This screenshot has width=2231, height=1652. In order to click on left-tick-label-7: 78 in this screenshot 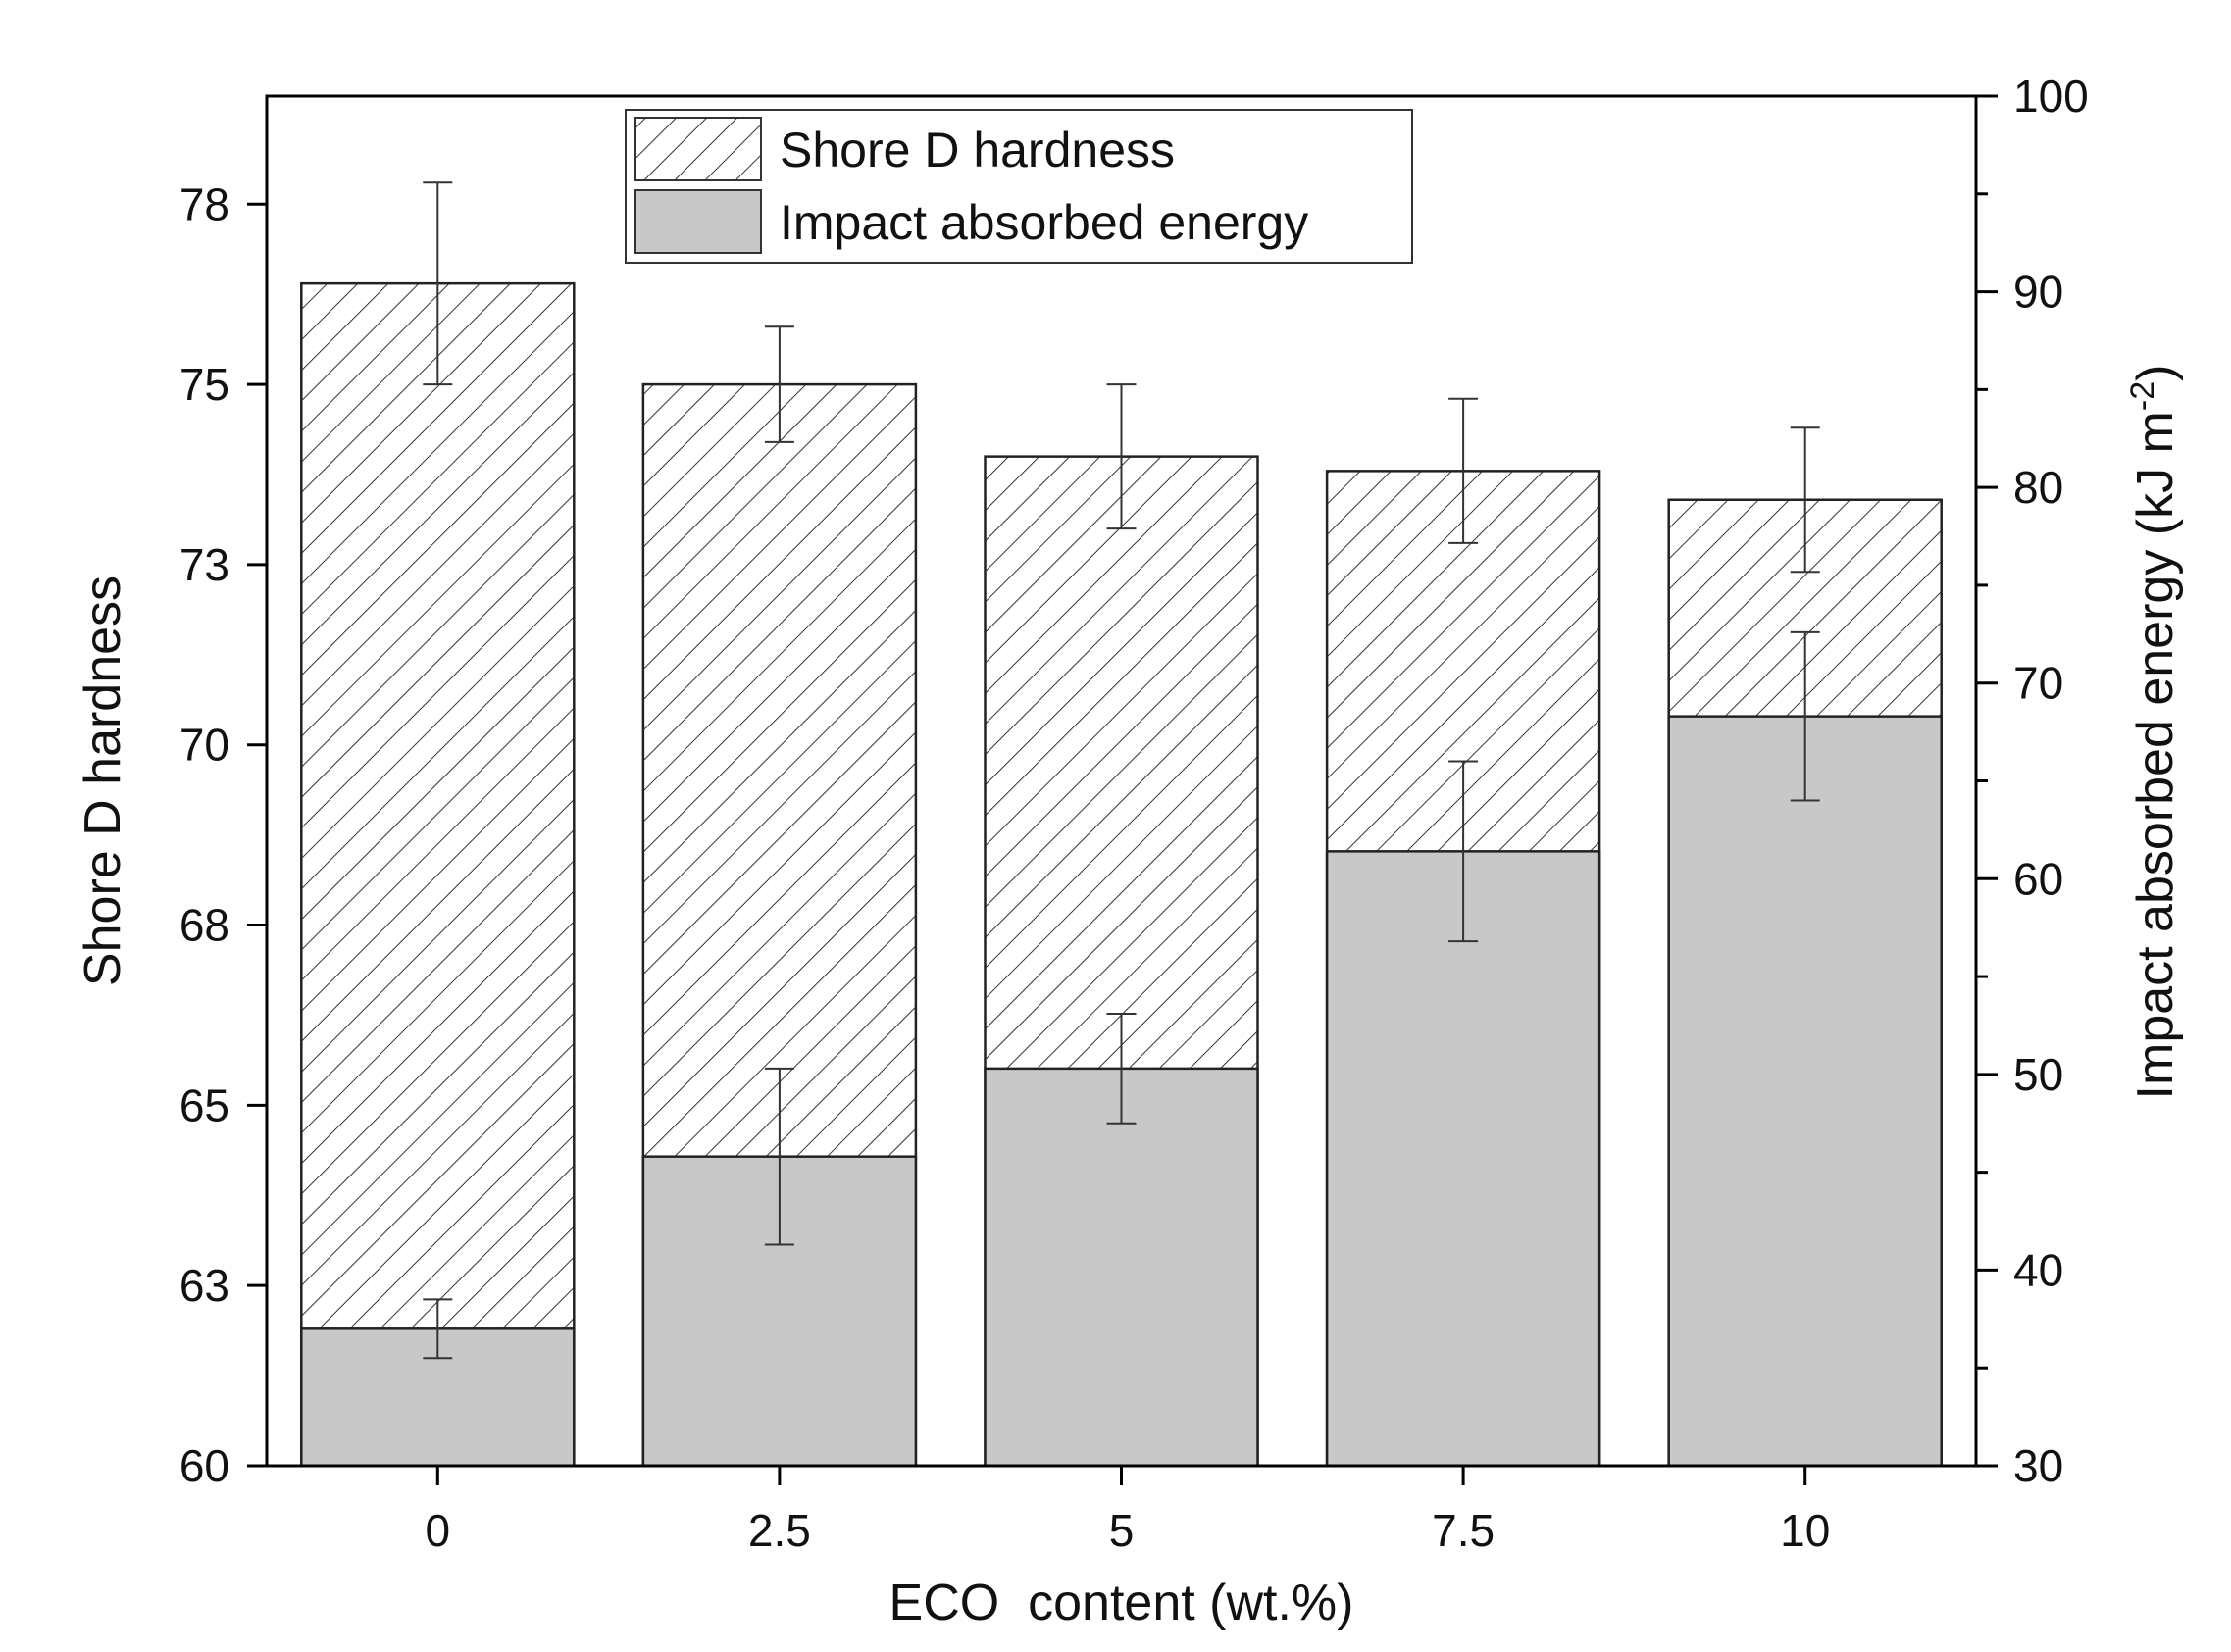, I will do `click(204, 203)`.